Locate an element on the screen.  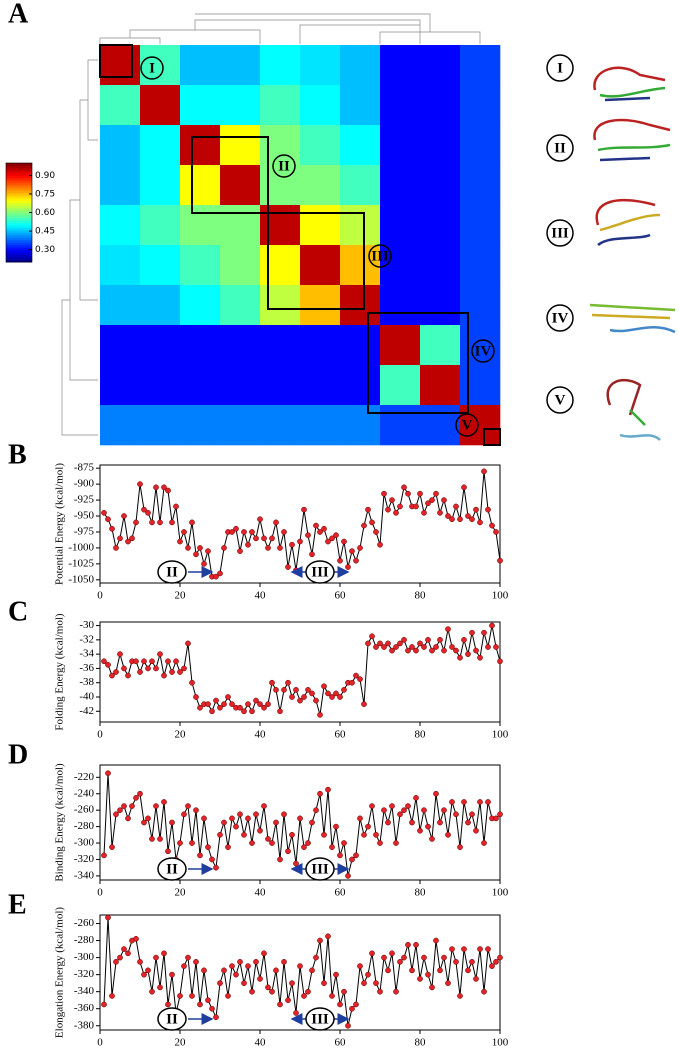
x-tick-label: 100 is located at coordinates (500, 1043).